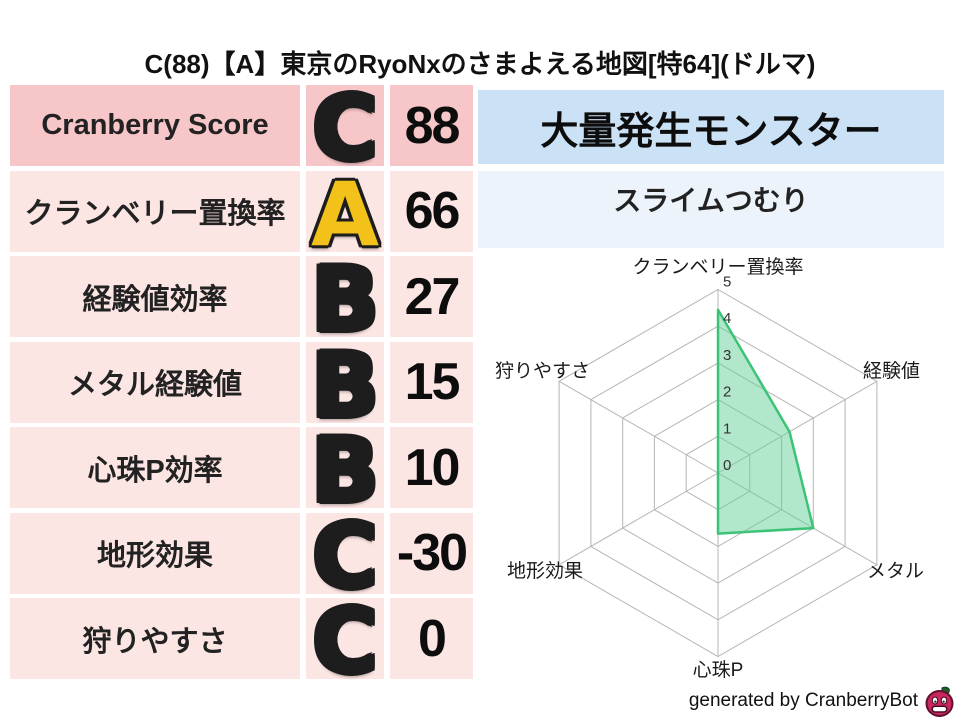  I want to click on radar-axis-label: 心珠P, so click(718, 670).